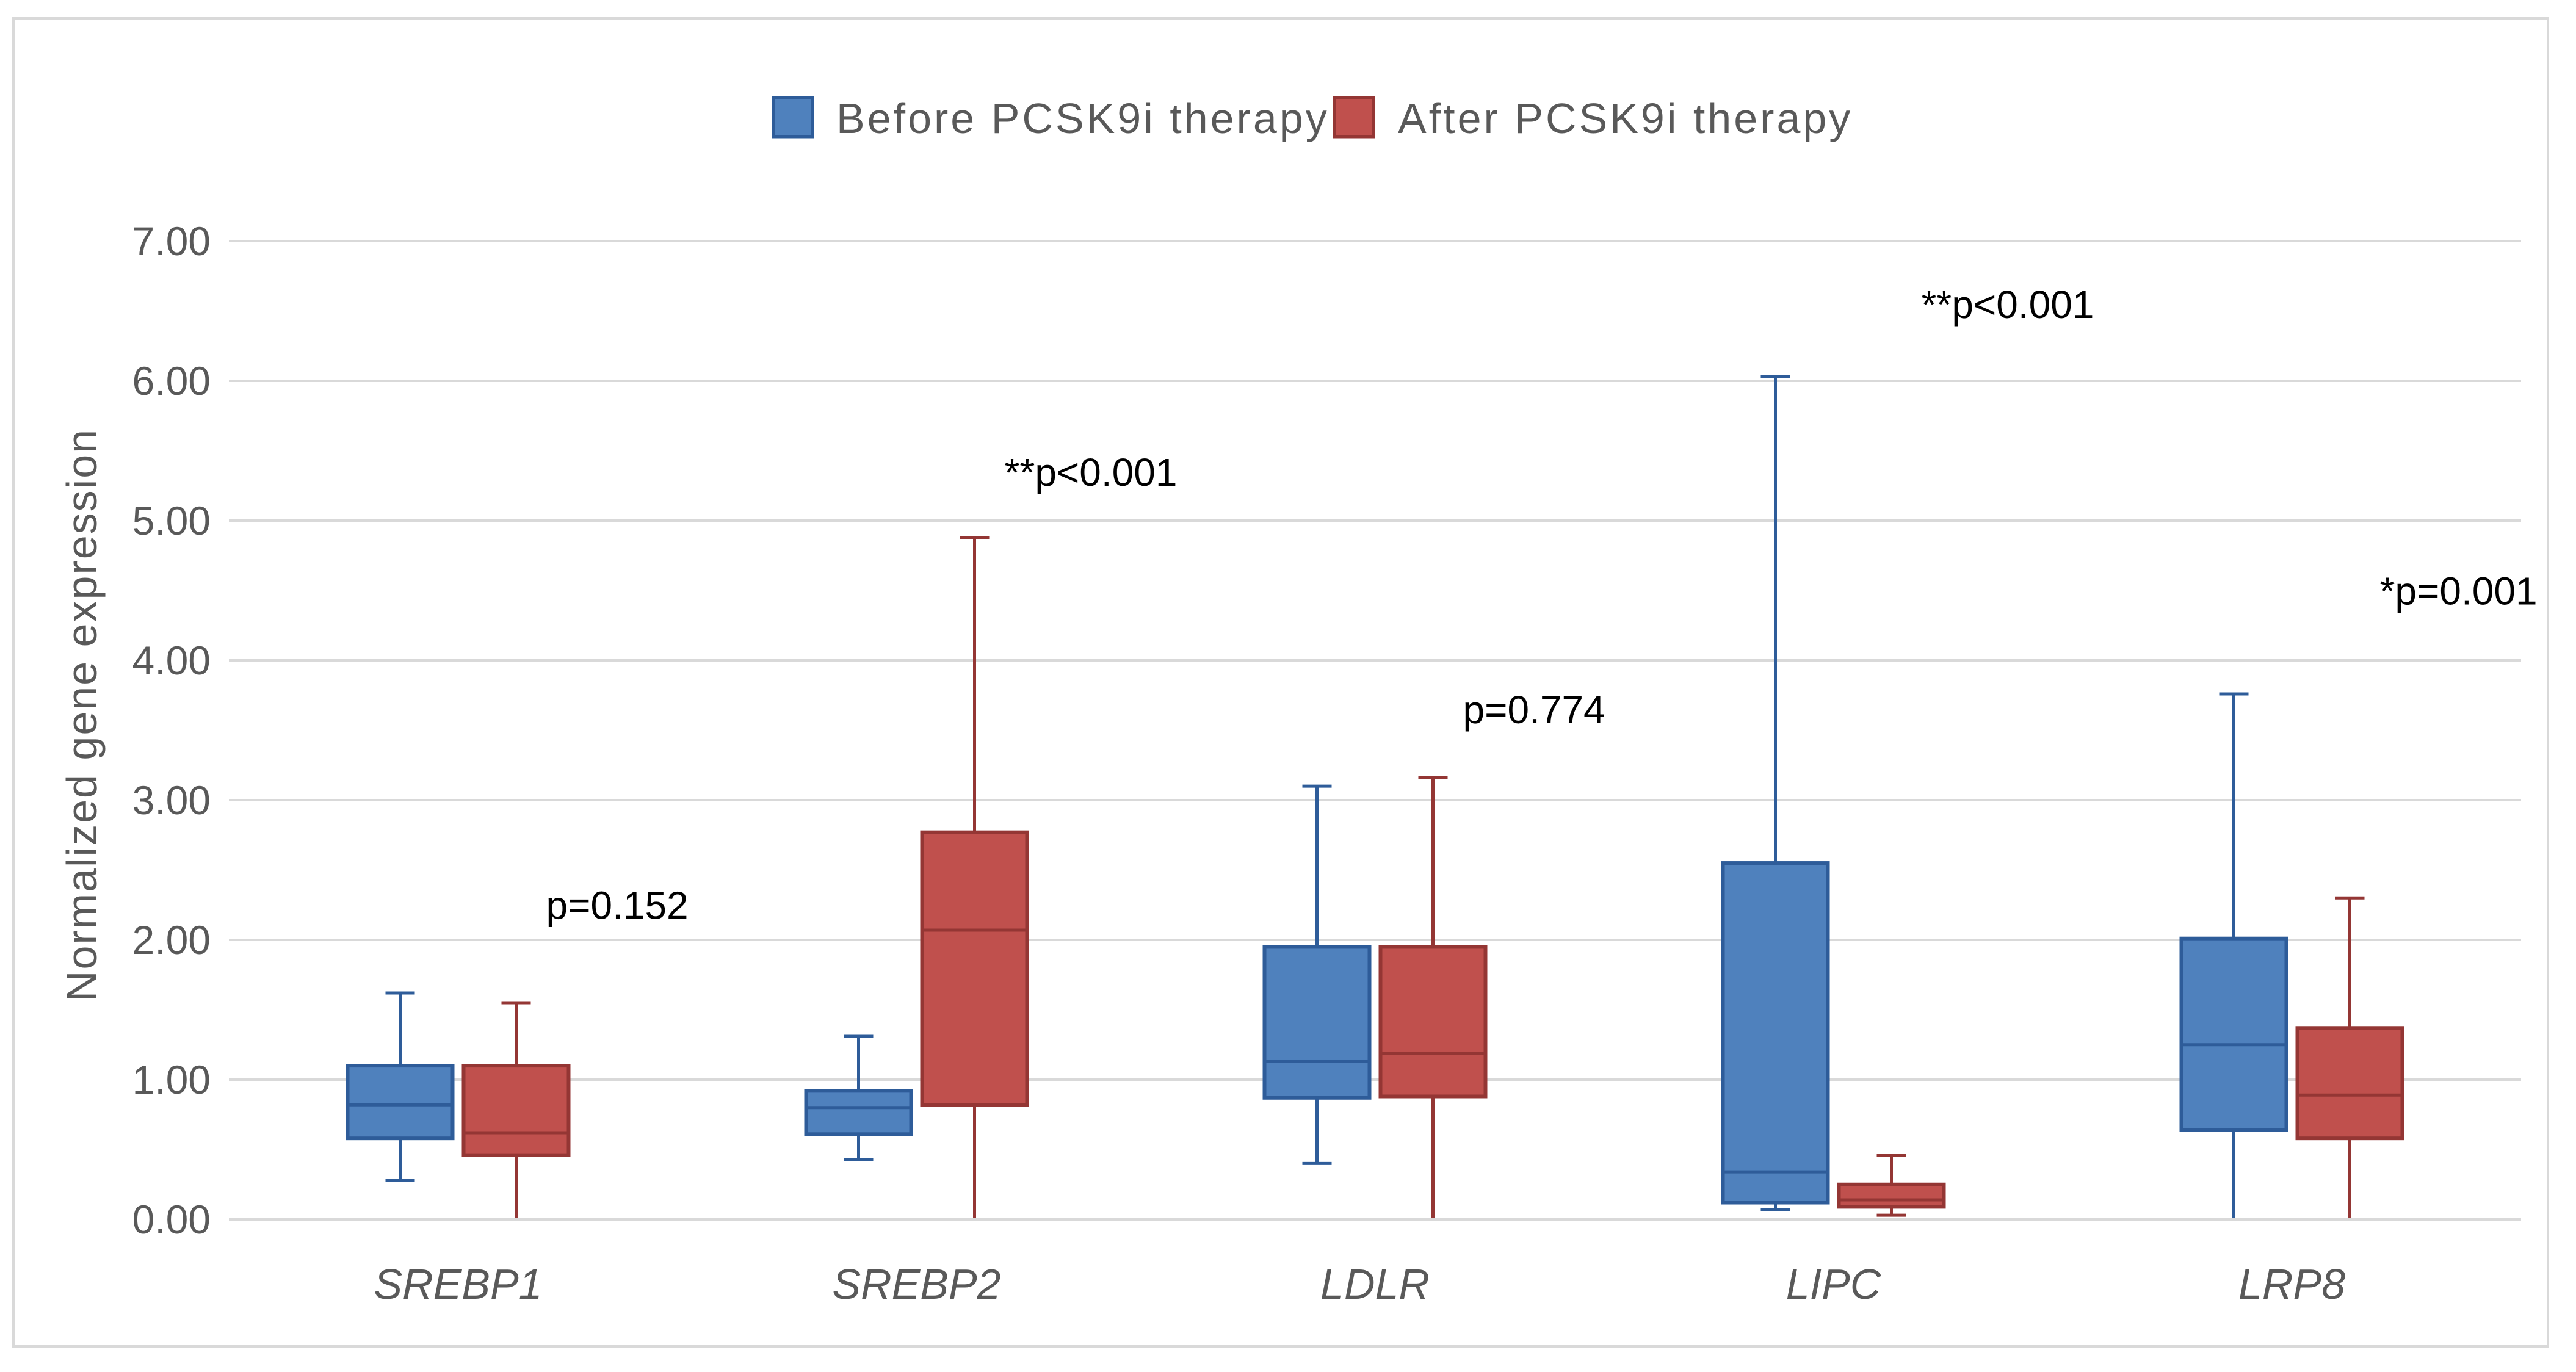  What do you see at coordinates (1775, 793) in the screenshot?
I see `box-before-lipc` at bounding box center [1775, 793].